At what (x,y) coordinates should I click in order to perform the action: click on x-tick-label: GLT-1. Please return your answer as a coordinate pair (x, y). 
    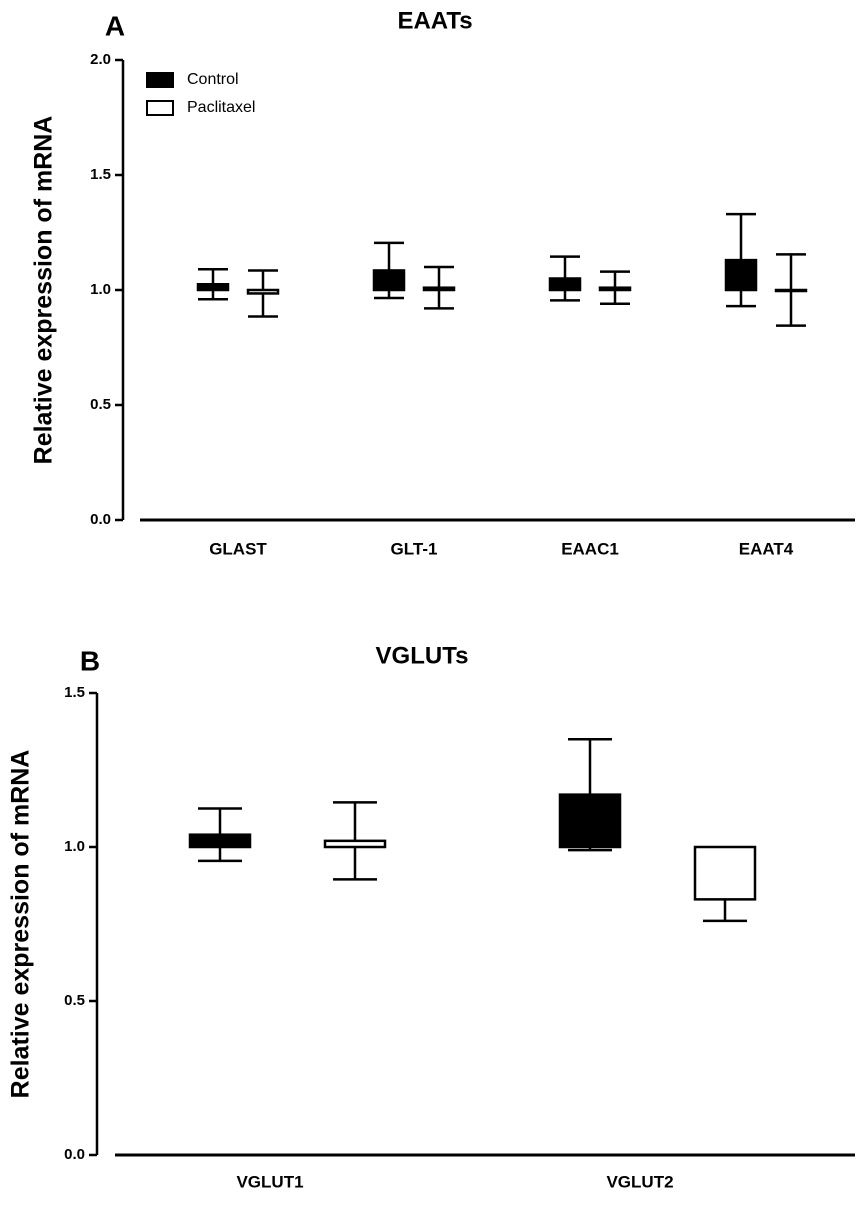
    Looking at the image, I should click on (414, 548).